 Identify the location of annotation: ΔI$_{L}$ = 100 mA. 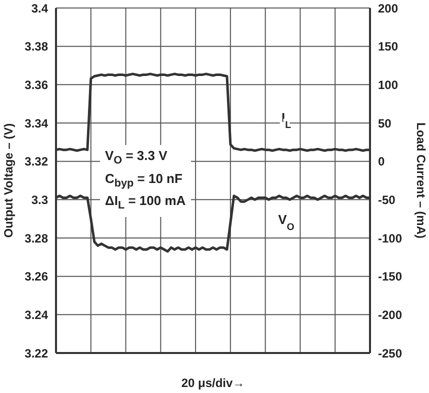
(145, 203).